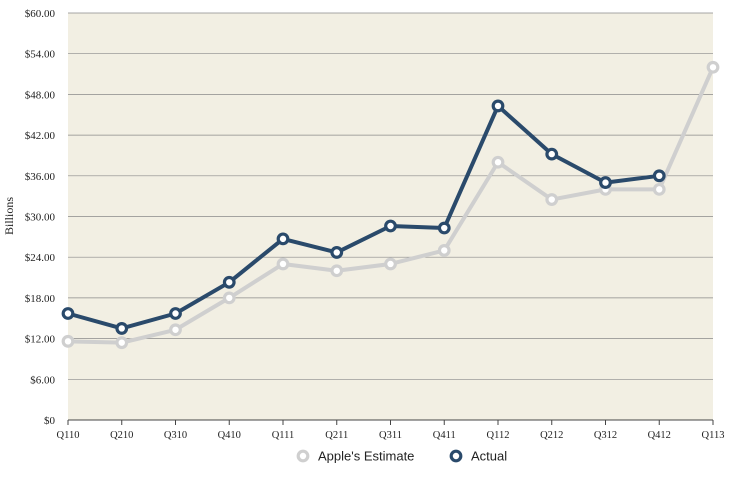  Describe the element at coordinates (40, 55) in the screenshot. I see `y-tick-label: $54.00` at that location.